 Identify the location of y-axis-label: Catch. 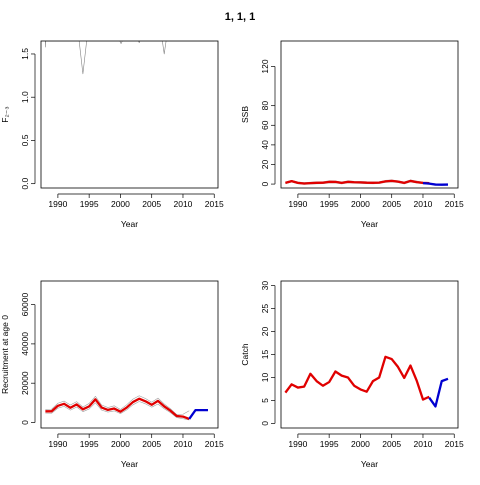
(245, 354).